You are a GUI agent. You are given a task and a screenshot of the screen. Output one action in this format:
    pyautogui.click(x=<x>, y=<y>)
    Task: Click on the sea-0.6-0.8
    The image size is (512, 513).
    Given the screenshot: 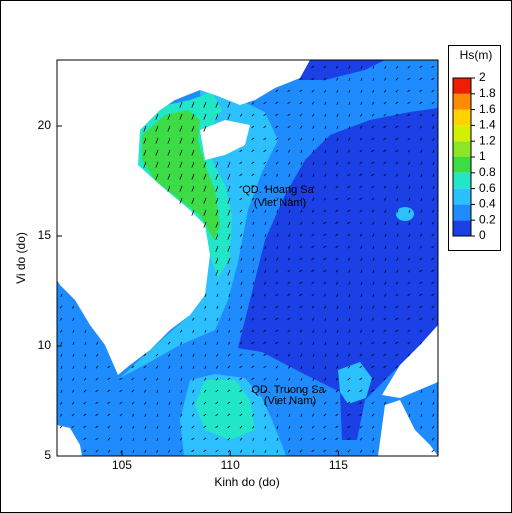 What is the action you would take?
    pyautogui.click(x=225, y=410)
    